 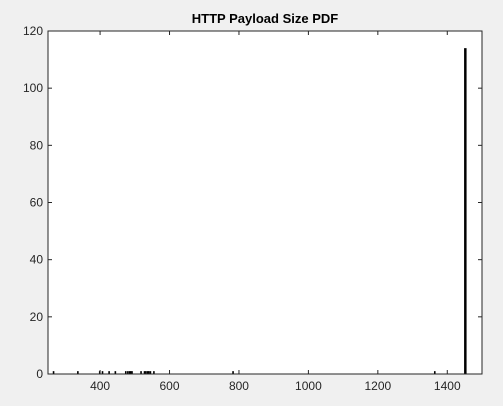 What do you see at coordinates (37, 260) in the screenshot?
I see `y-tick-label: 40` at bounding box center [37, 260].